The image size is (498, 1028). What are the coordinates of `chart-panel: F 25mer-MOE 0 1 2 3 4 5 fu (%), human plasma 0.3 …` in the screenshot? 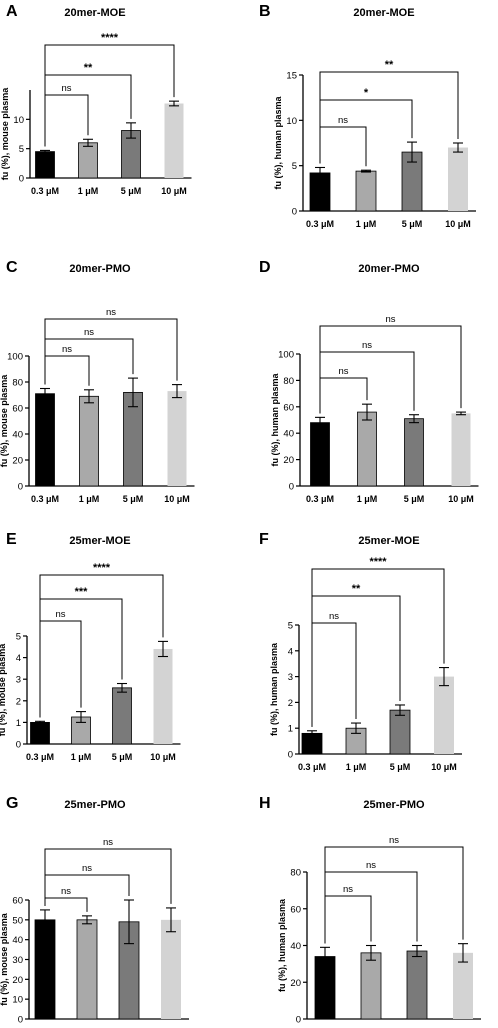 It's located at (360, 651).